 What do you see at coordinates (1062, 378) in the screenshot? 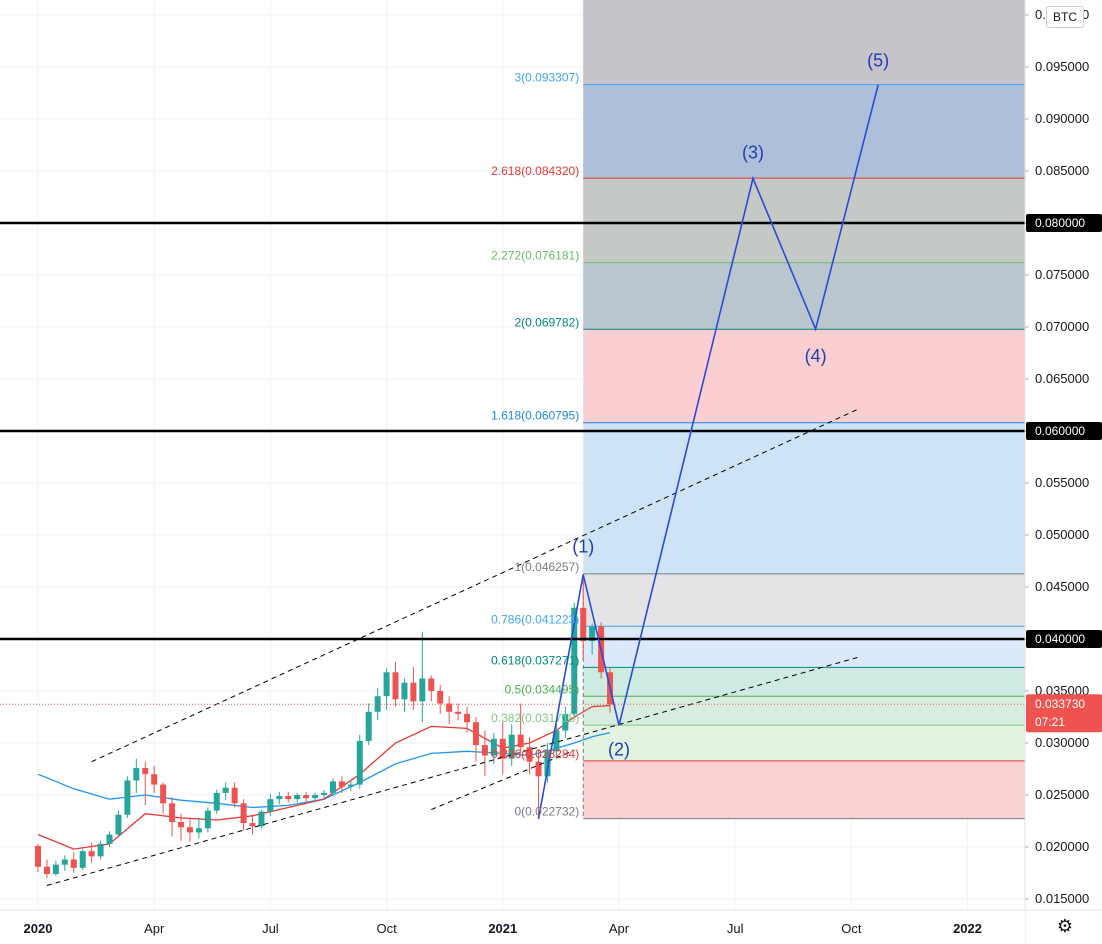
I see `price-tick-label: 0.065000` at bounding box center [1062, 378].